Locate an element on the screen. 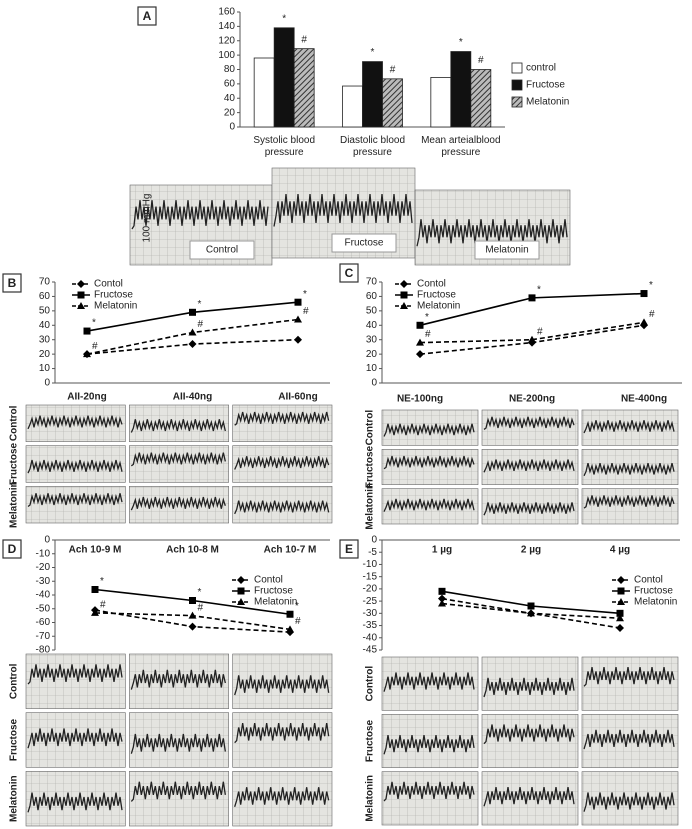 The image size is (692, 829). x-tick-label: Ach 10-8 M is located at coordinates (192, 550).